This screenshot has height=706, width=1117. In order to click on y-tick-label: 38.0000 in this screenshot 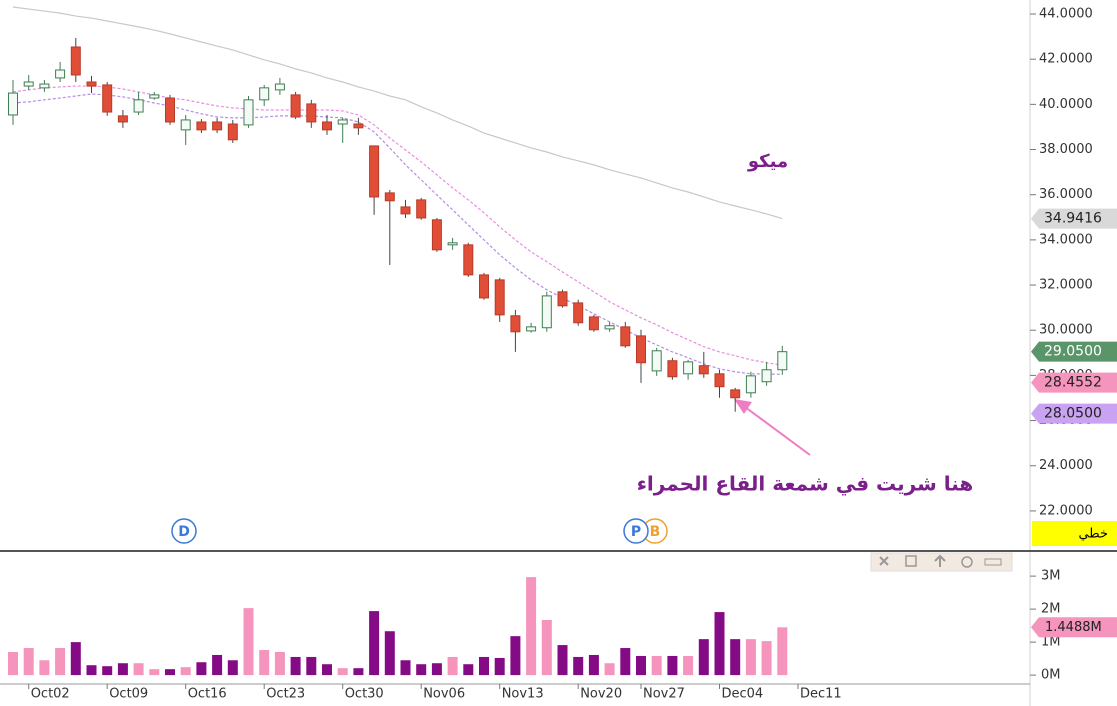, I will do `click(1066, 149)`.